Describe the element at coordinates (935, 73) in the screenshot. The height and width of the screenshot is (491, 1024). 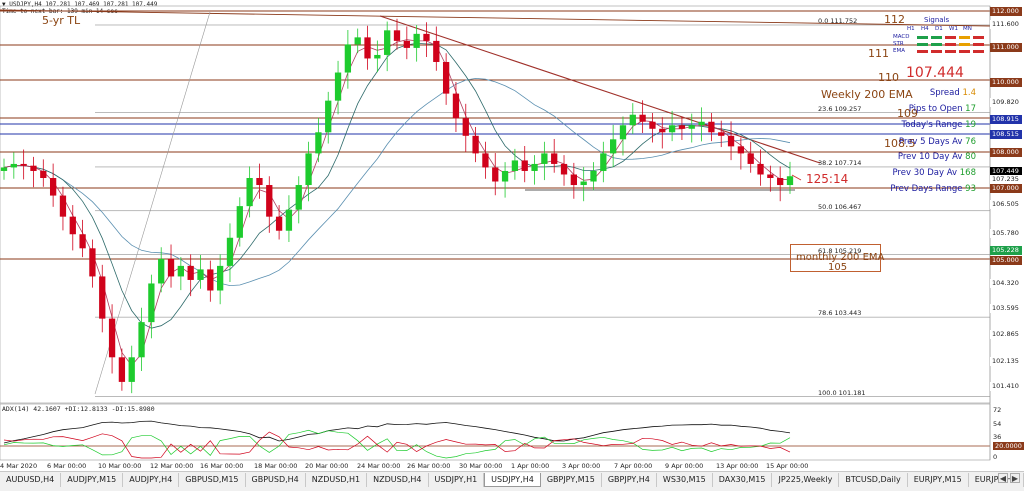
I see `current-price-big: 107.444` at that location.